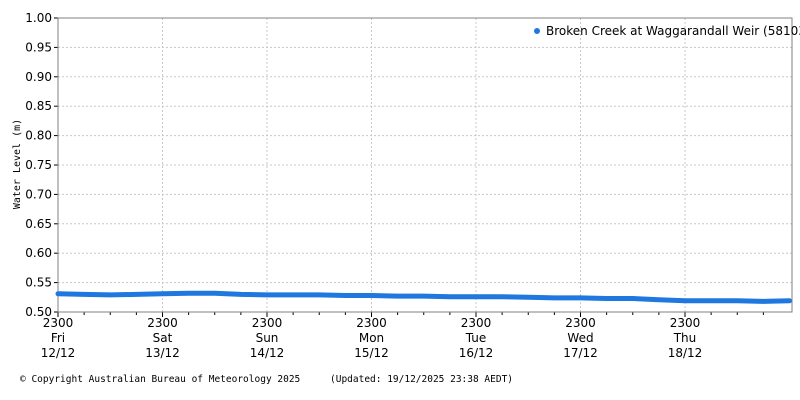 This screenshot has height=400, width=800. I want to click on x-tick-day: Wed, so click(580, 338).